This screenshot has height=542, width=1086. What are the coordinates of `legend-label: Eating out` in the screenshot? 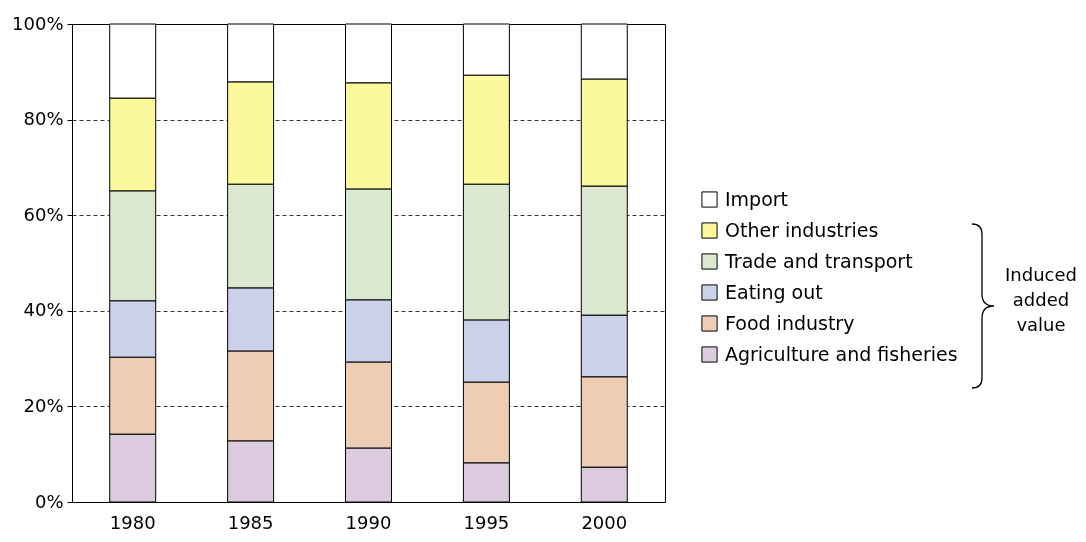 It's located at (774, 291).